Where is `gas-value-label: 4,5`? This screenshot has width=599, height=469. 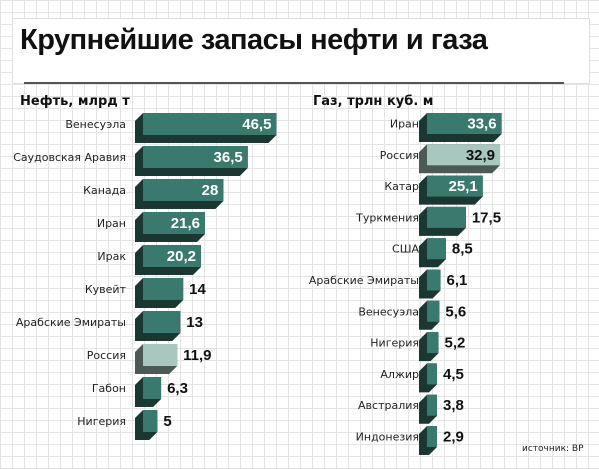 gas-value-label: 4,5 is located at coordinates (453, 374).